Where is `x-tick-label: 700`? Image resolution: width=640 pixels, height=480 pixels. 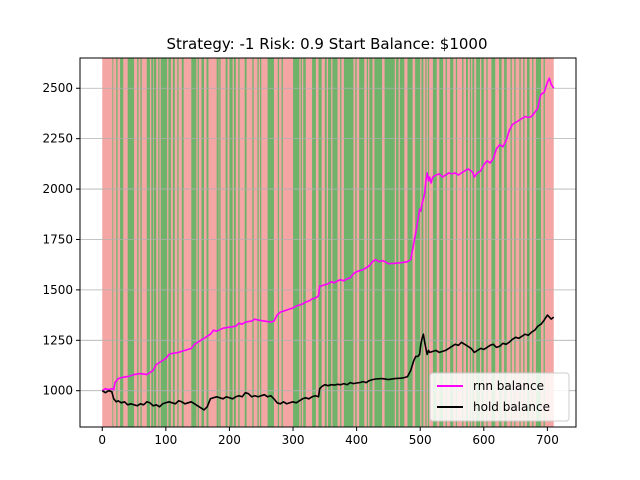
x-tick-label: 700 is located at coordinates (547, 440).